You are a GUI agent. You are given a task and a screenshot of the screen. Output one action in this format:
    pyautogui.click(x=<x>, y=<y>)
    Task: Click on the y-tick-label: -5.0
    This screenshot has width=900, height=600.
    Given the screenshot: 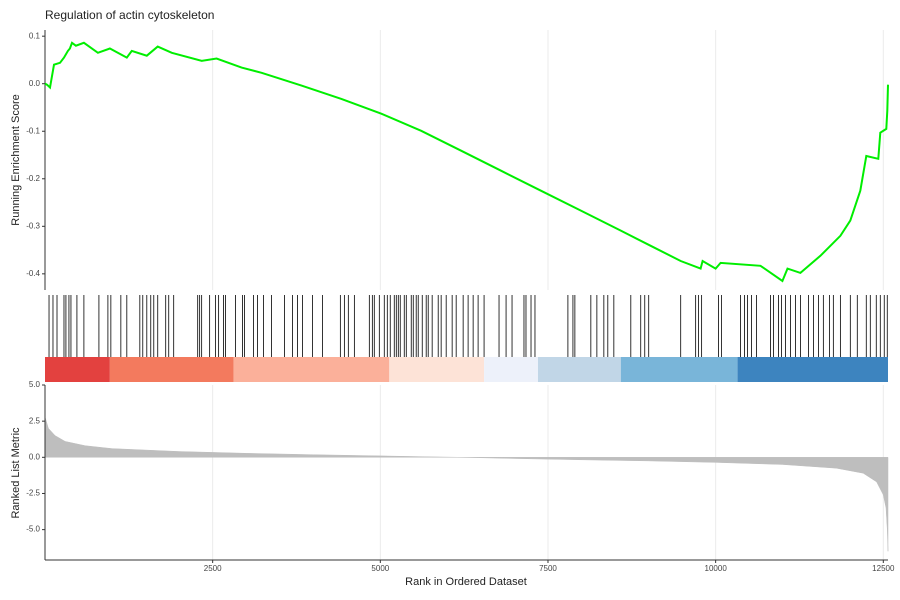 What is the action you would take?
    pyautogui.click(x=33, y=529)
    